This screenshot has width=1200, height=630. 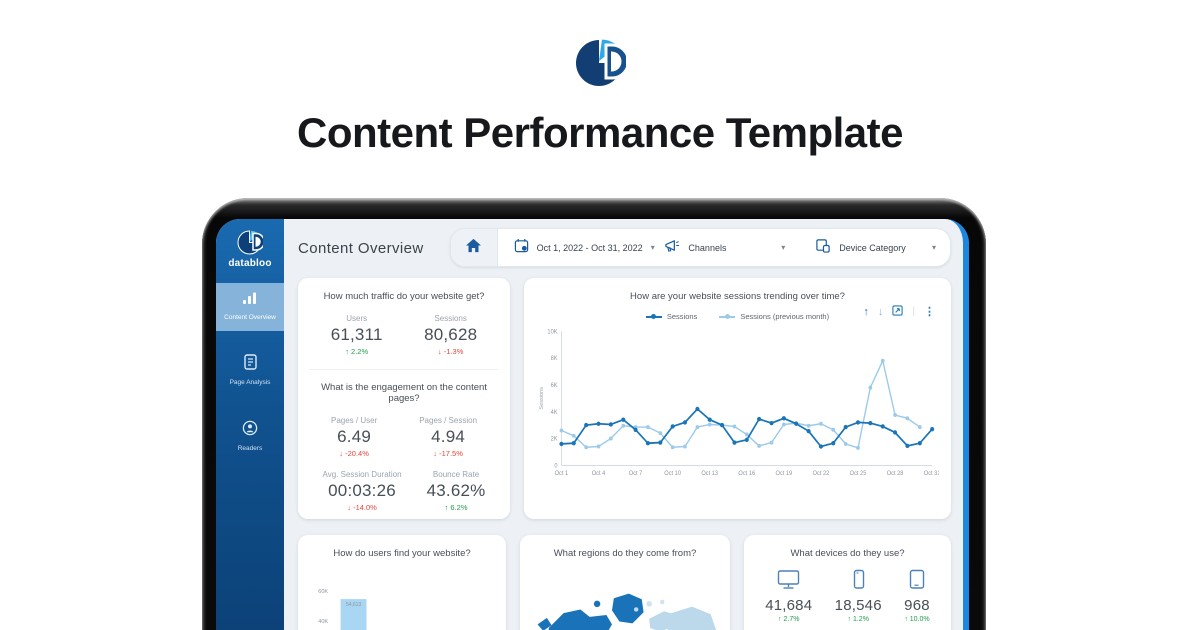 I want to click on metric-tablet: 968 ↑ 10.0%, so click(x=917, y=596).